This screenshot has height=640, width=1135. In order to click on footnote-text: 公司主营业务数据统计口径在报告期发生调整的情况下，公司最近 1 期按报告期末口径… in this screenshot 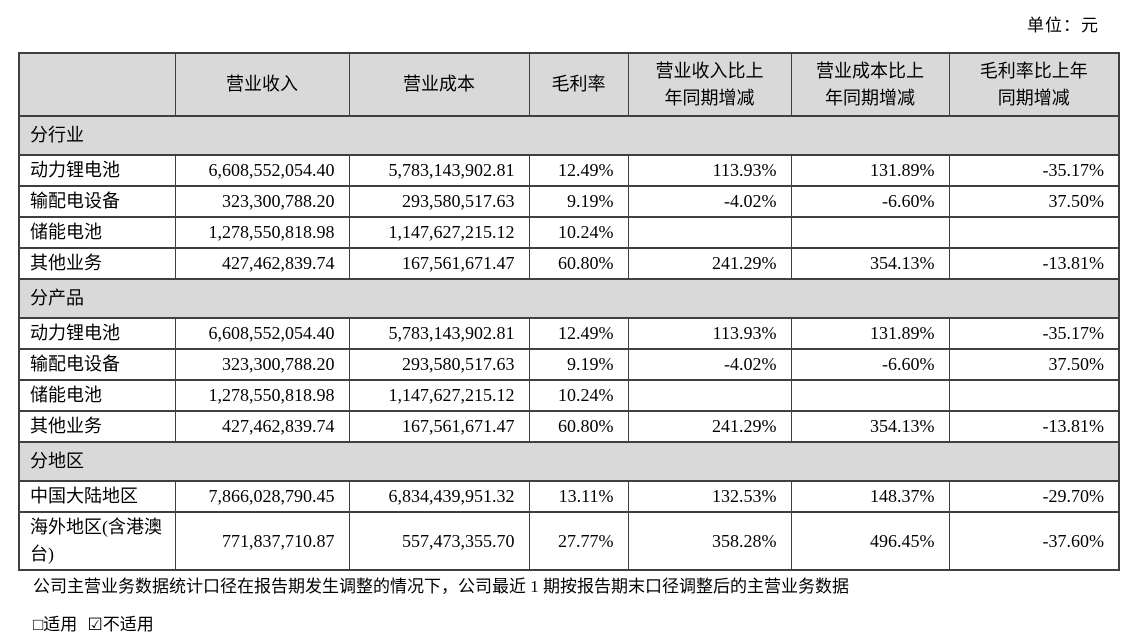, I will do `click(441, 586)`.